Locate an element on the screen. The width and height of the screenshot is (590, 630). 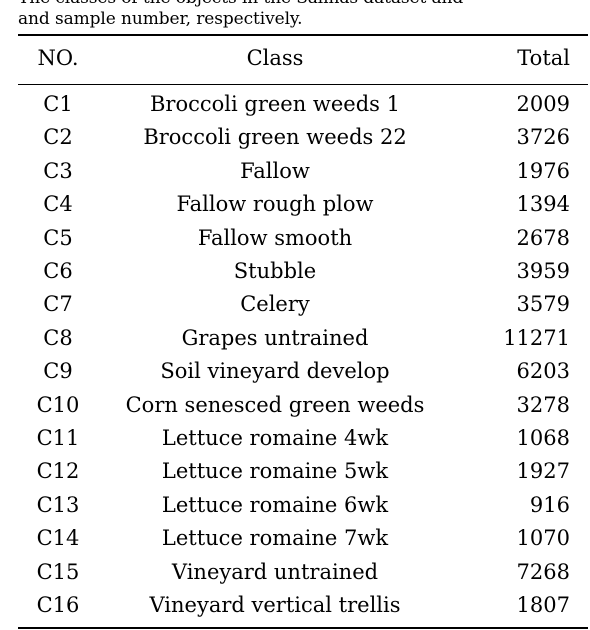
cell-class: Vineyard vertical trellis is located at coordinates (275, 605).